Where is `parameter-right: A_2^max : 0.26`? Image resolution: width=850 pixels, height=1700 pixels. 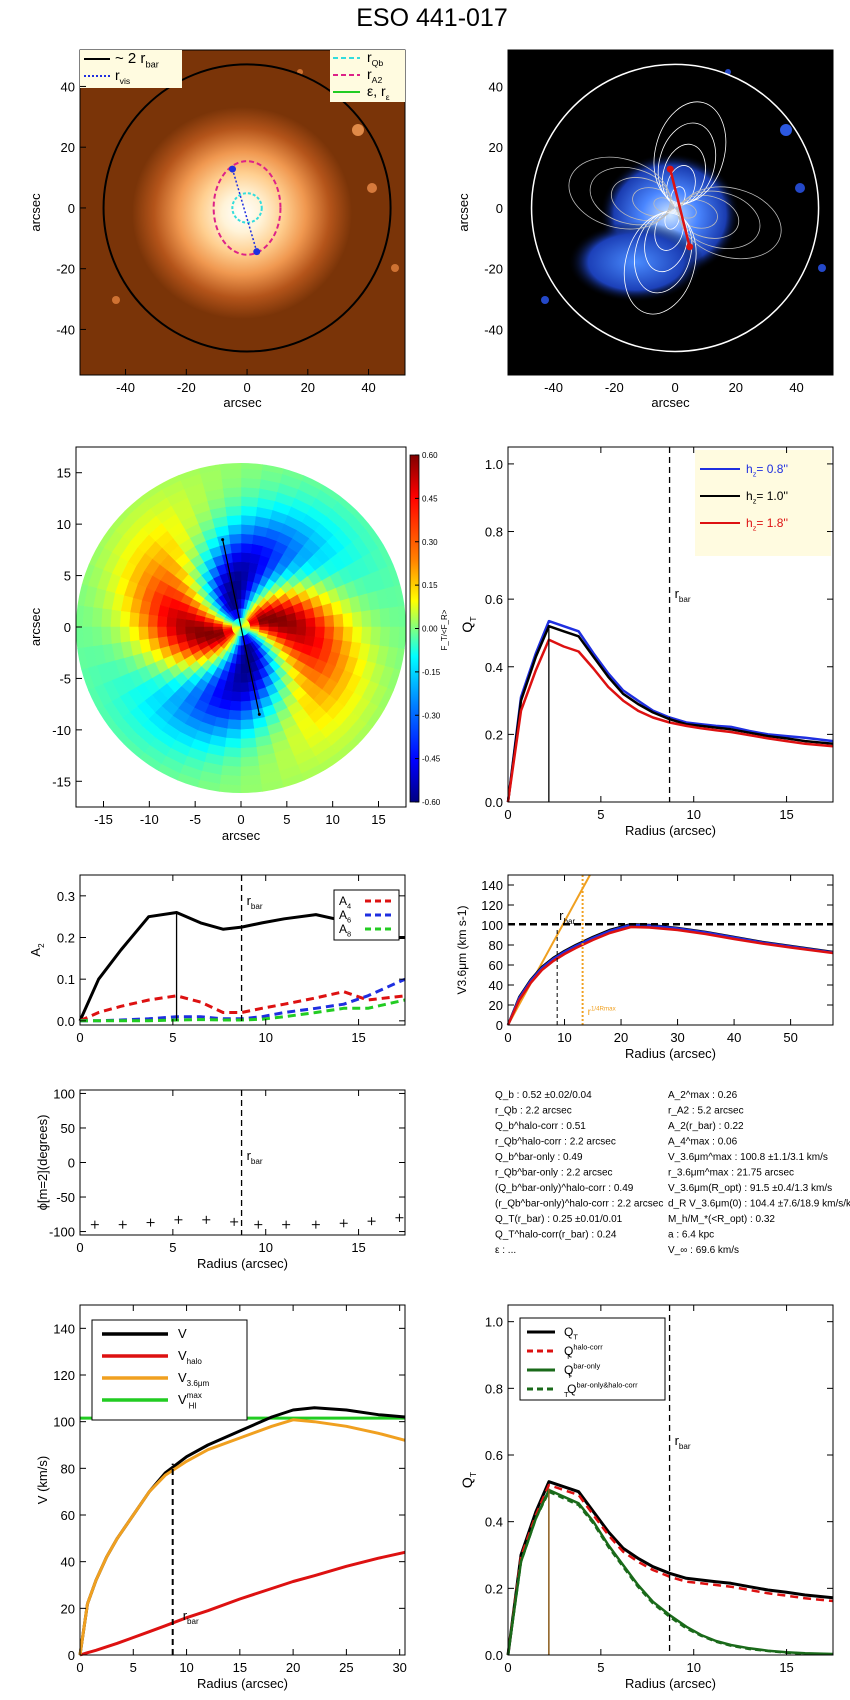
parameter-right: A_2^max : 0.26 is located at coordinates (703, 1095).